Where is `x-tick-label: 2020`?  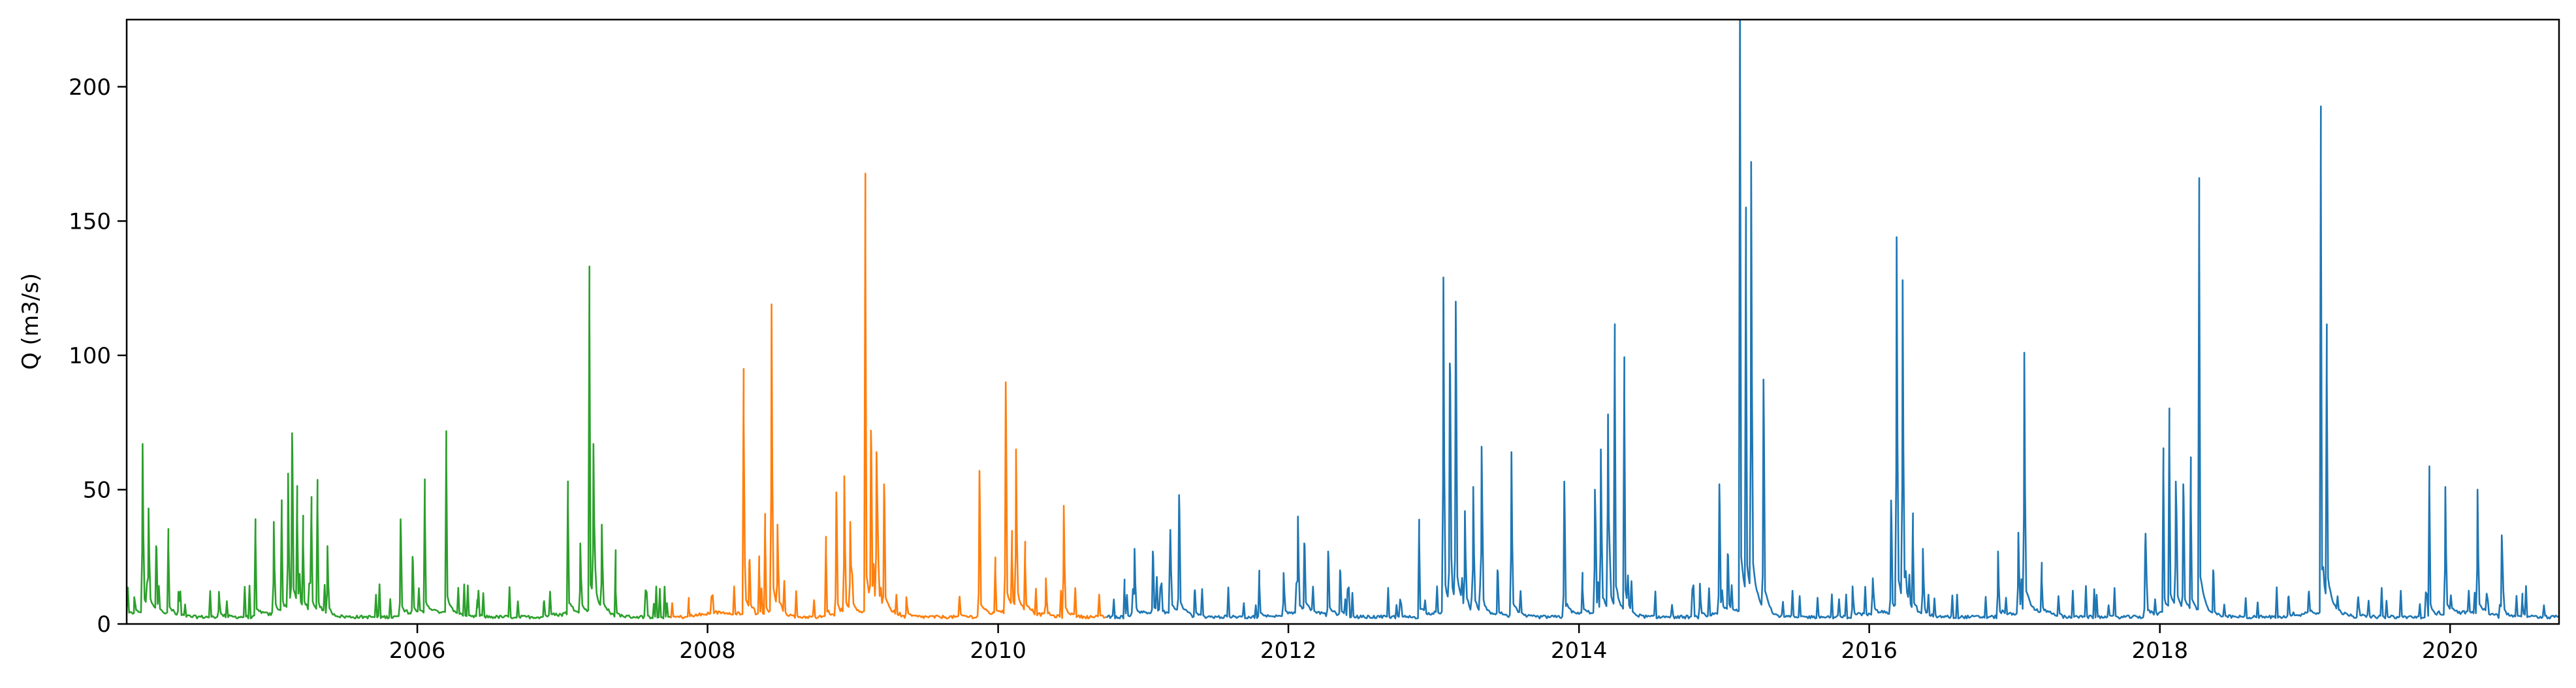 x-tick-label: 2020 is located at coordinates (2451, 651).